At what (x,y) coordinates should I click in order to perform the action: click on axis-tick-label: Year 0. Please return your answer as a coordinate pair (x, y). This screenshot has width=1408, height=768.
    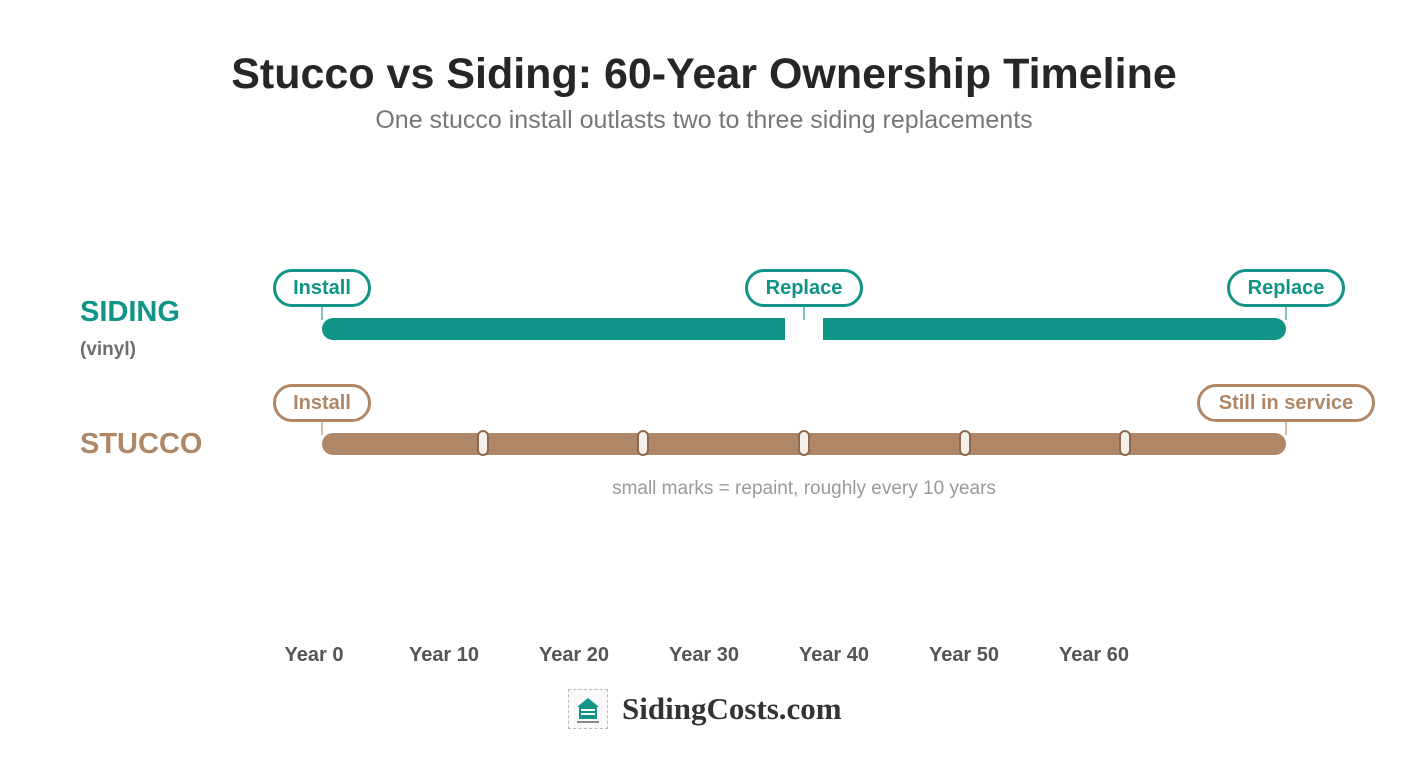
    Looking at the image, I should click on (314, 655).